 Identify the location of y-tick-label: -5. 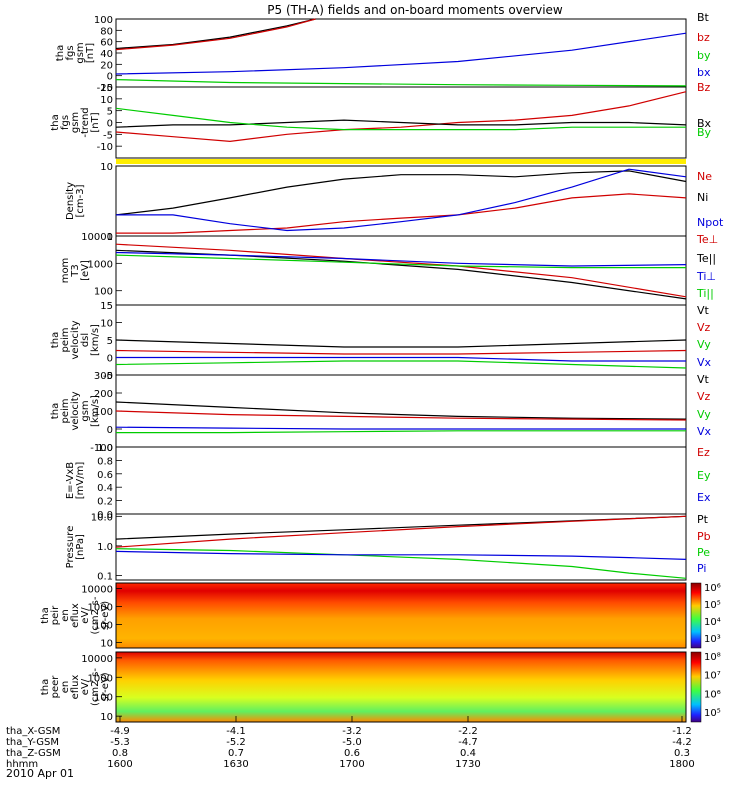
(108, 376).